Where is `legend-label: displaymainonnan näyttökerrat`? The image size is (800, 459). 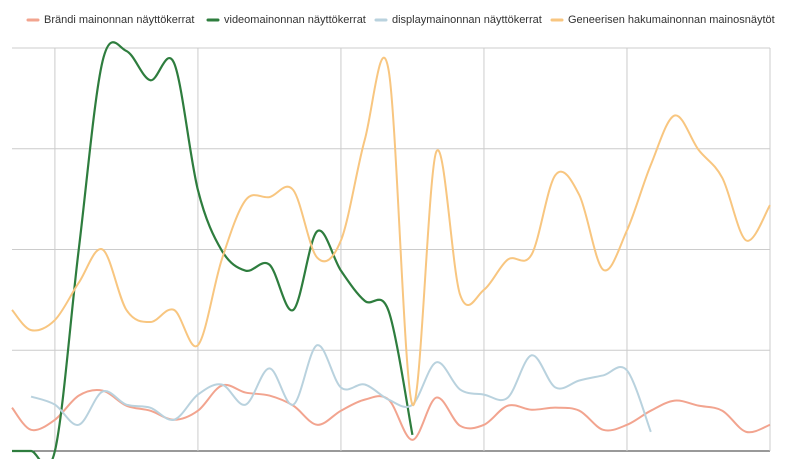 legend-label: displaymainonnan näyttökerrat is located at coordinates (467, 20).